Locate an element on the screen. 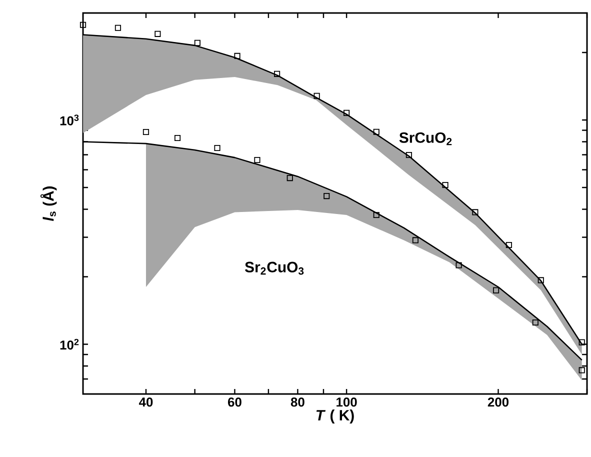 The image size is (591, 457). x-tick-label: 100 is located at coordinates (346, 402).